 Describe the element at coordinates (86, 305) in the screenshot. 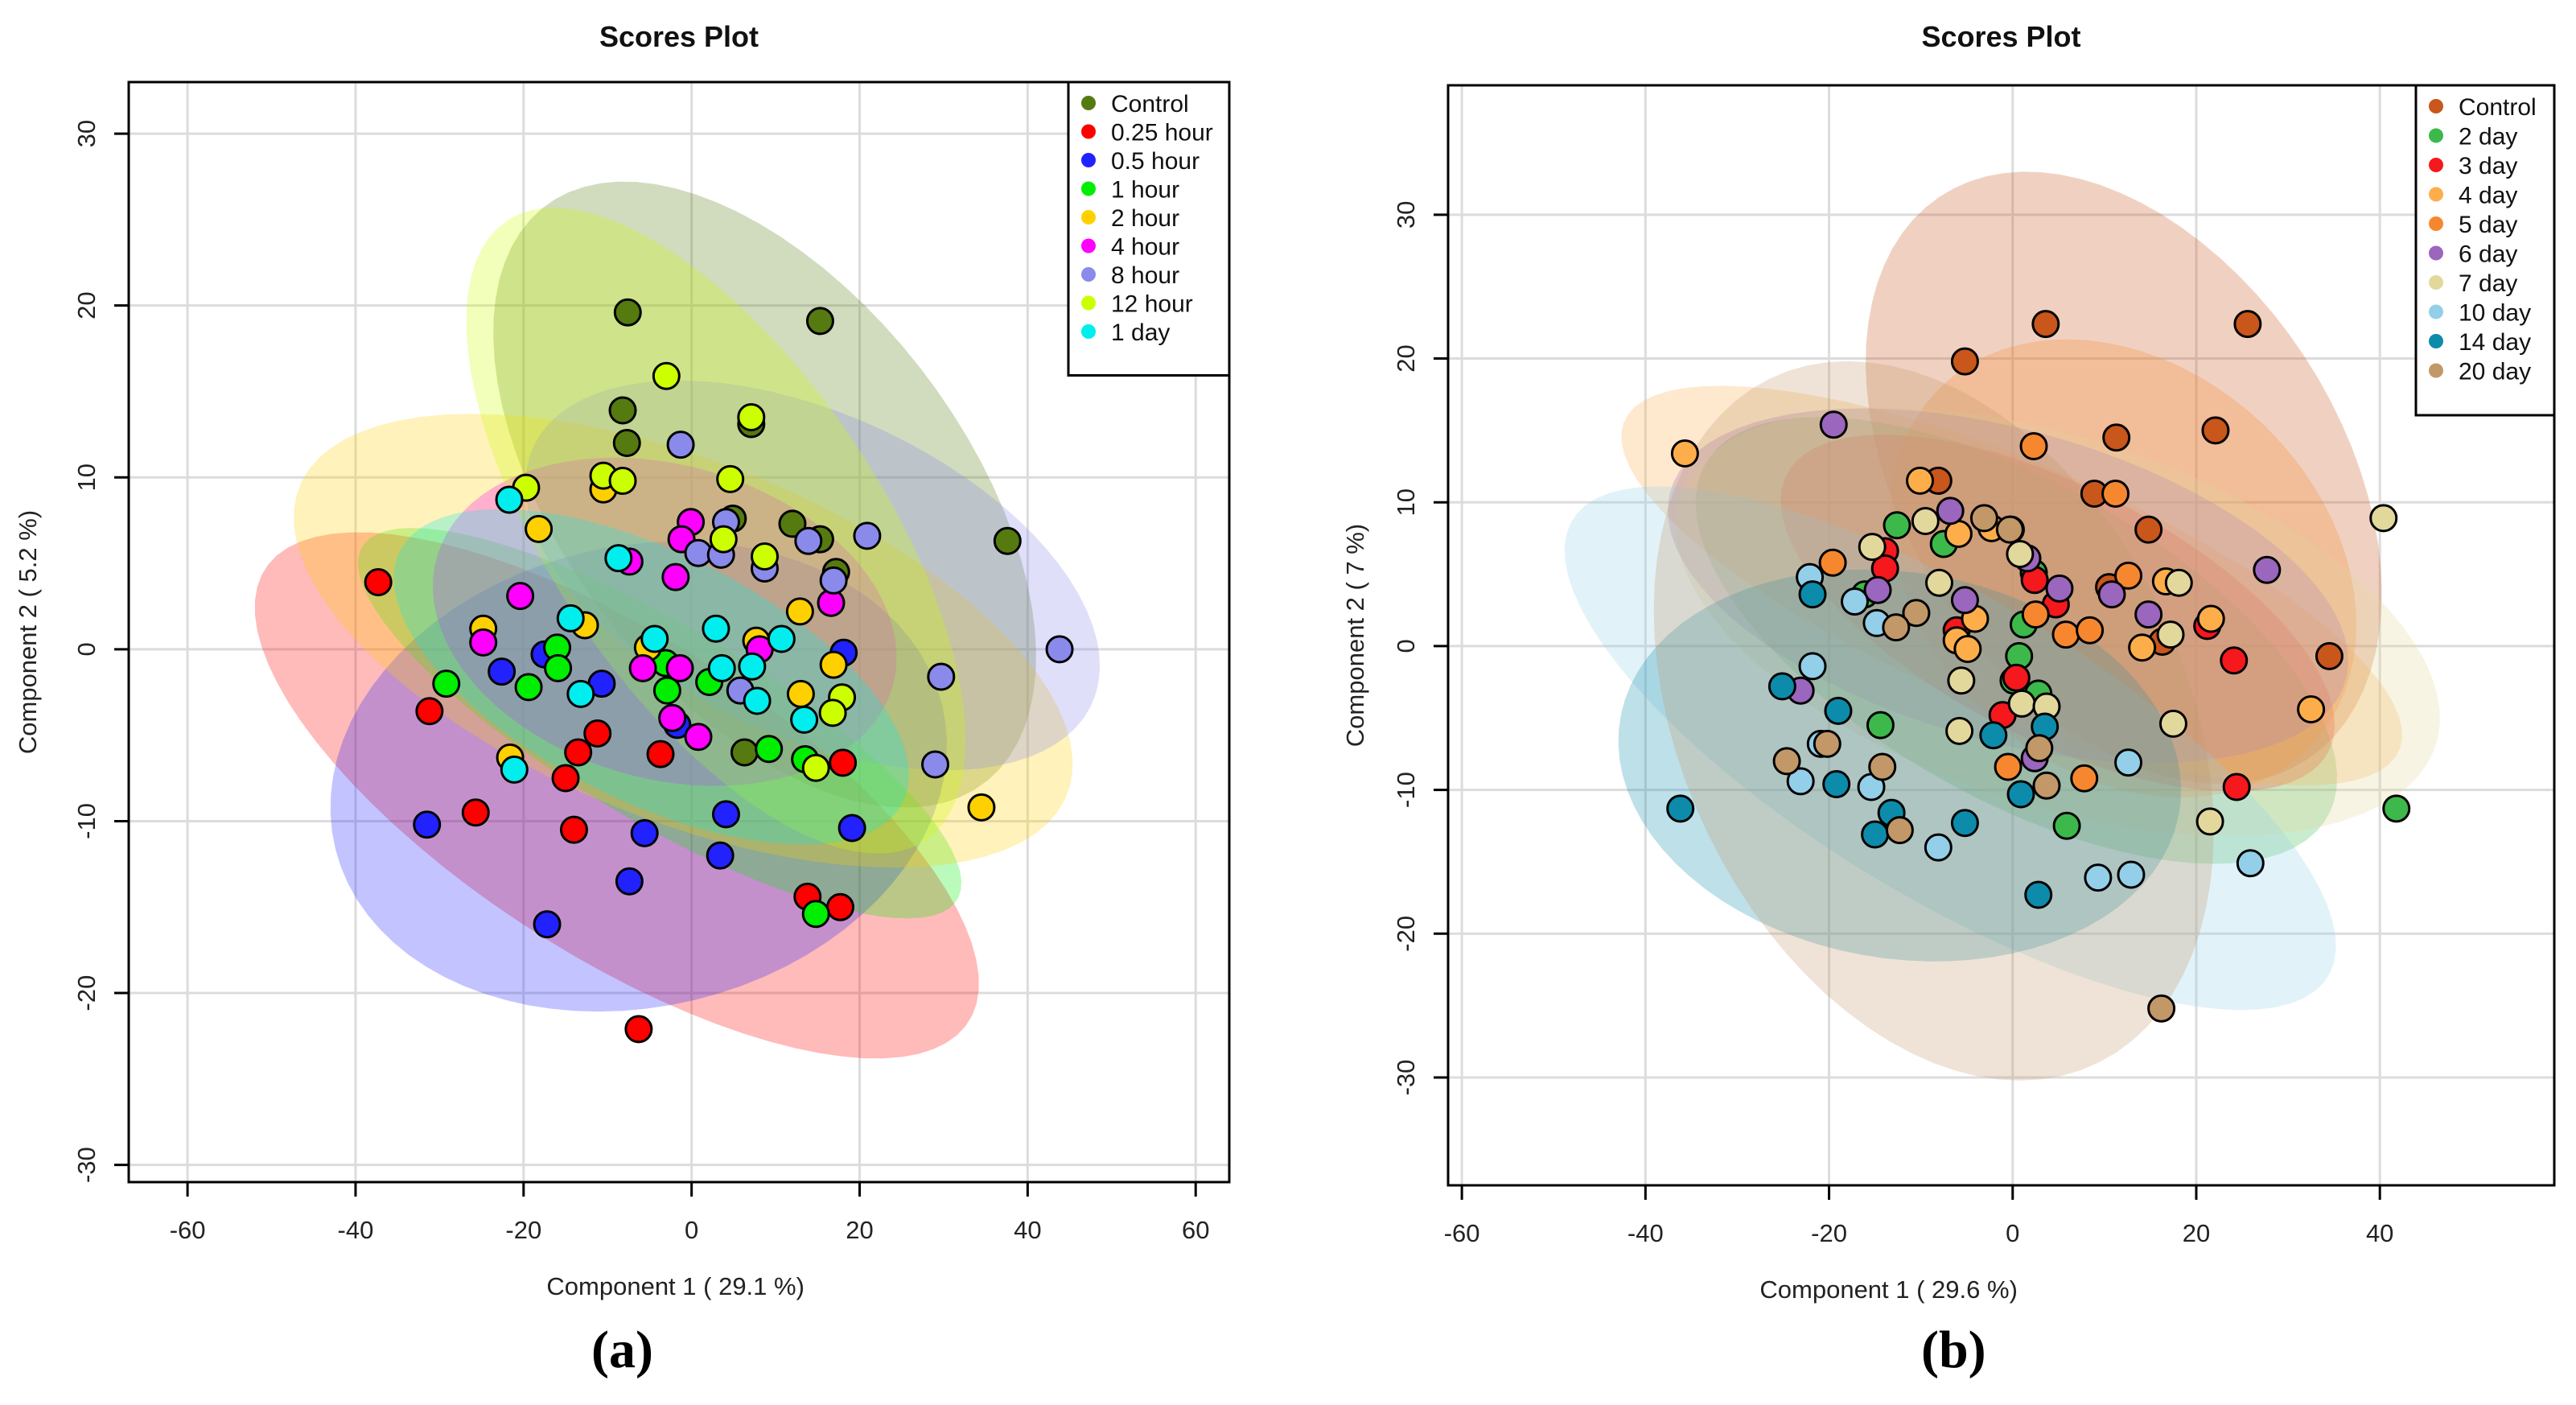

I see `y-tick-label: 20` at that location.